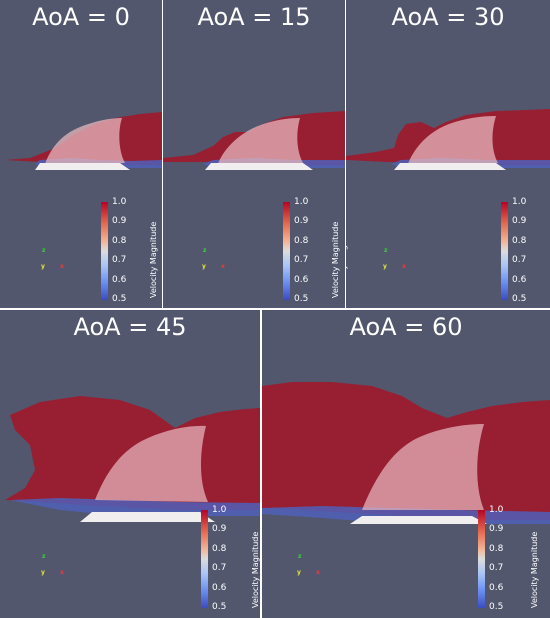 Image resolution: width=550 pixels, height=618 pixels. What do you see at coordinates (254, 17) in the screenshot?
I see `panel-title: AoA = 15` at bounding box center [254, 17].